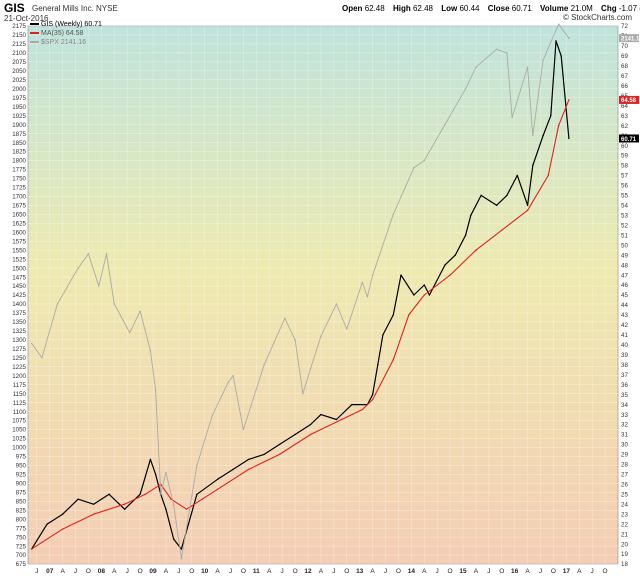 This screenshot has width=640, height=576. I want to click on y-right-tick-label: 33, so click(624, 415).